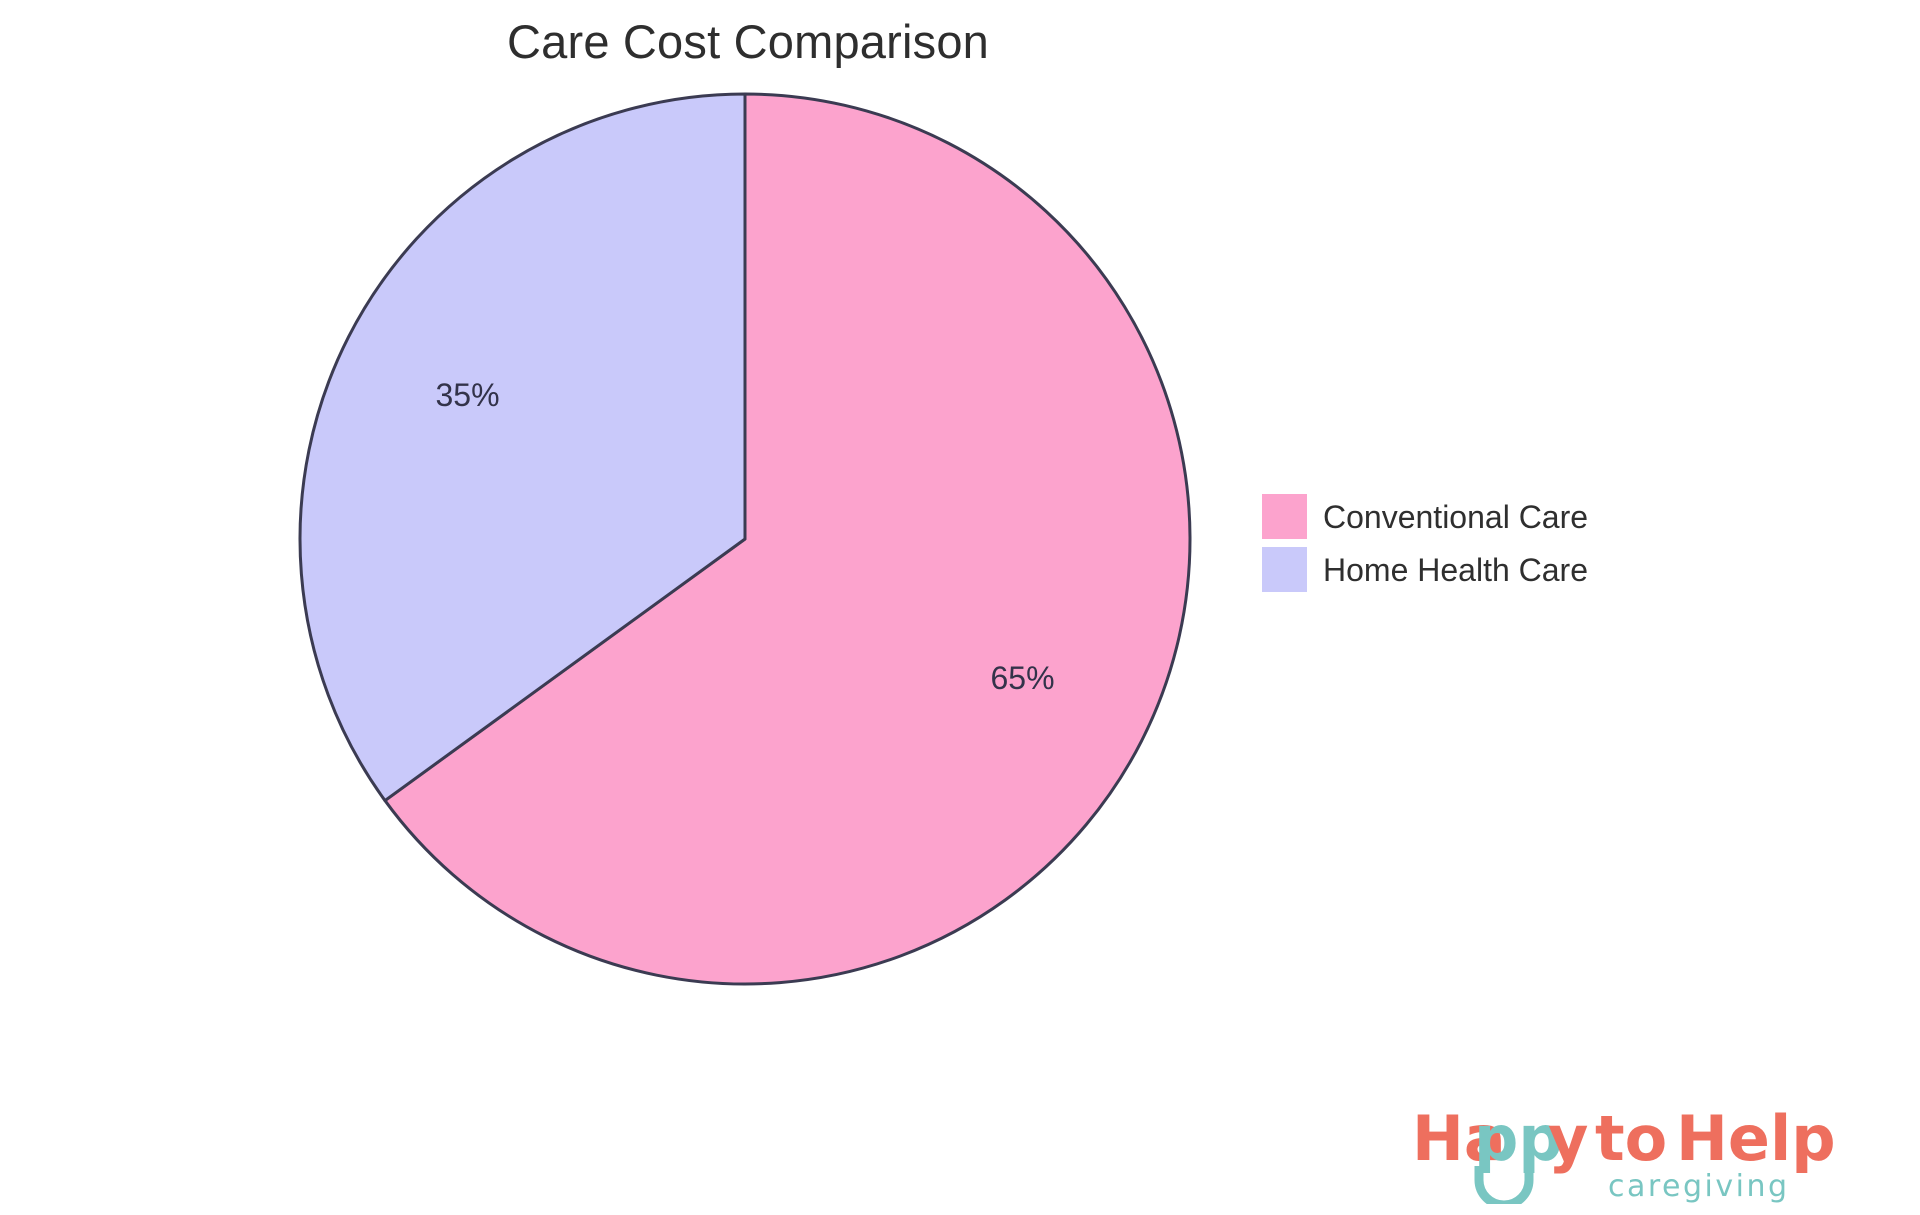 This screenshot has width=1920, height=1215. Describe the element at coordinates (747, 41) in the screenshot. I see `chart-title: Care Cost Comparison` at that location.